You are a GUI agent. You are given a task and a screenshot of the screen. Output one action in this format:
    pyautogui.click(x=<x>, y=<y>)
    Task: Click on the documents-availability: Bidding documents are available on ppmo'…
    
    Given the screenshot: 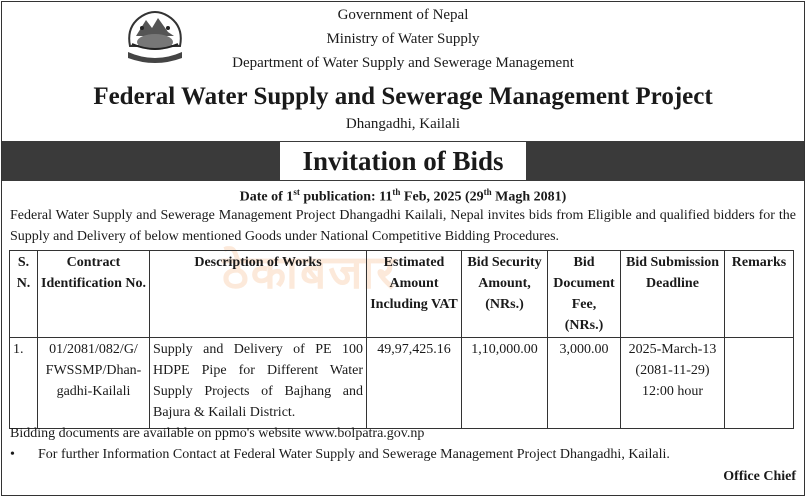 What is the action you would take?
    pyautogui.click(x=217, y=433)
    